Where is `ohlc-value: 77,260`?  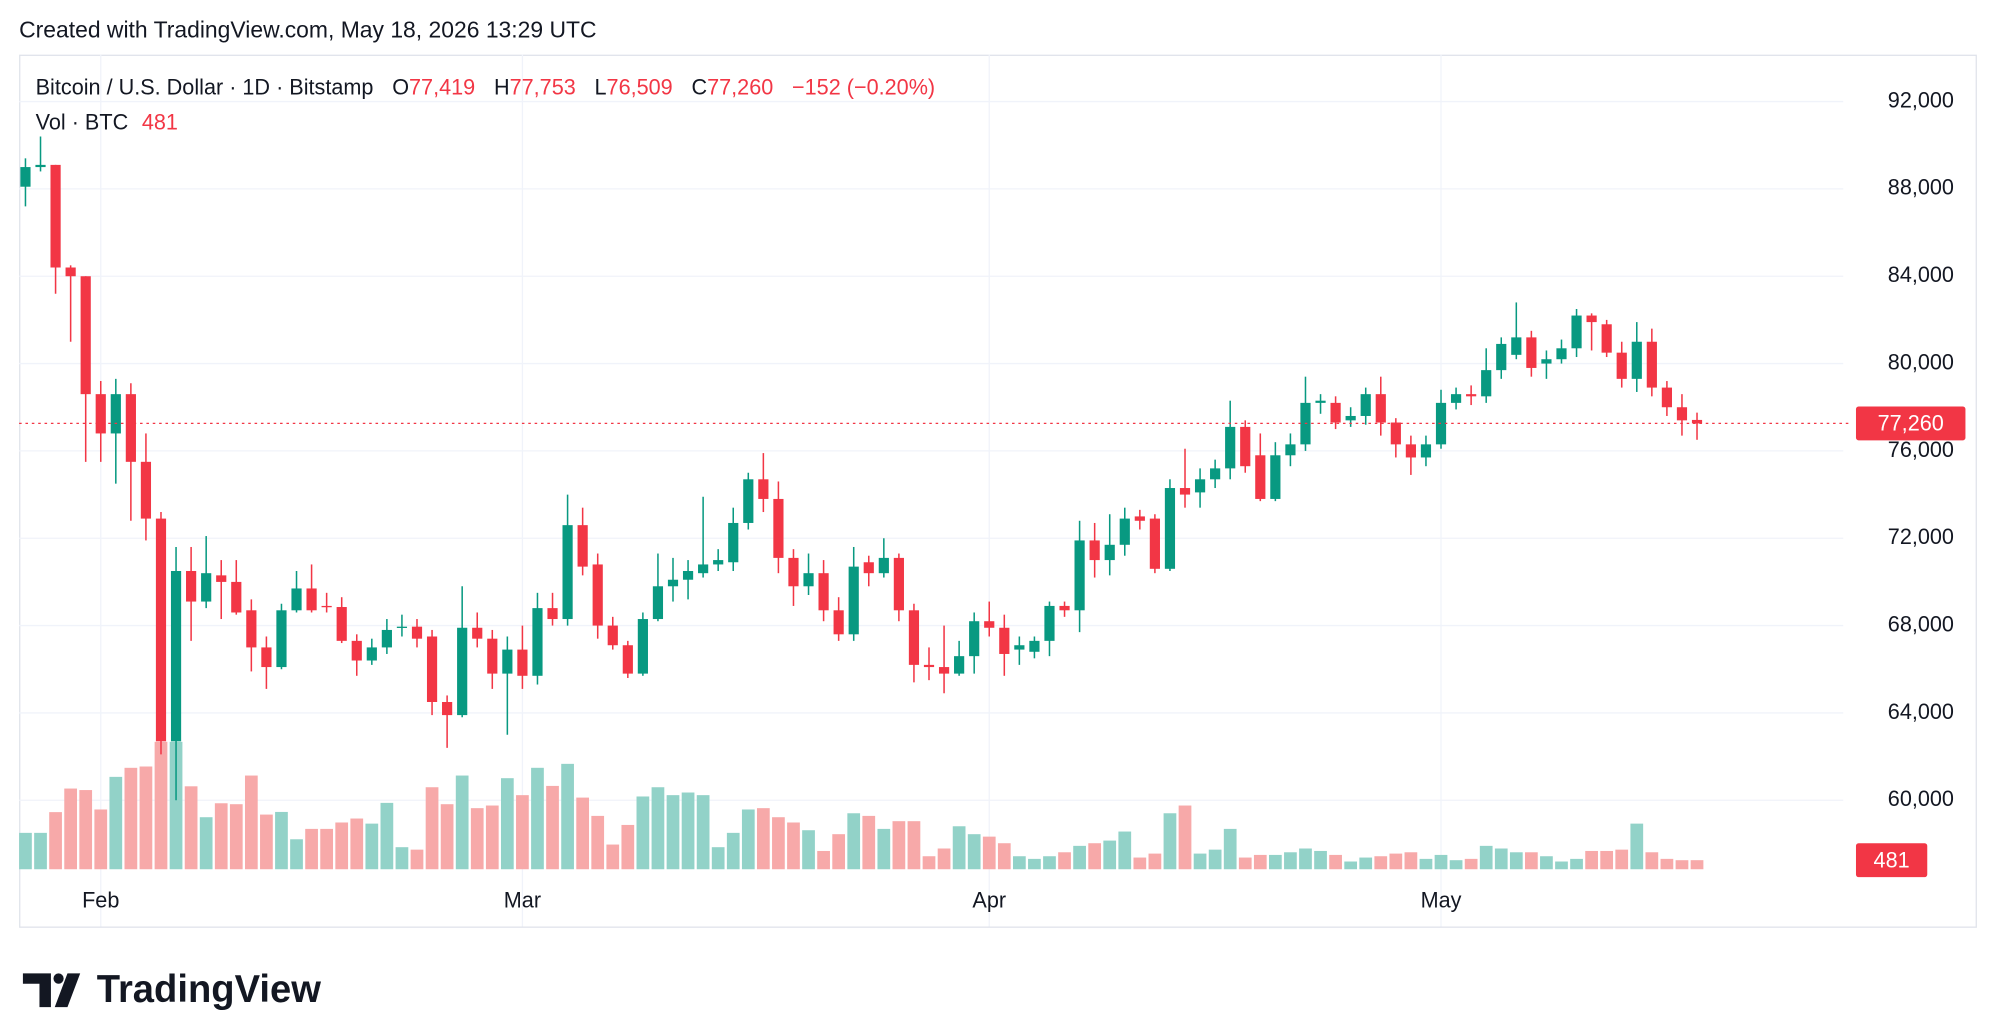
ohlc-value: 77,260 is located at coordinates (740, 86).